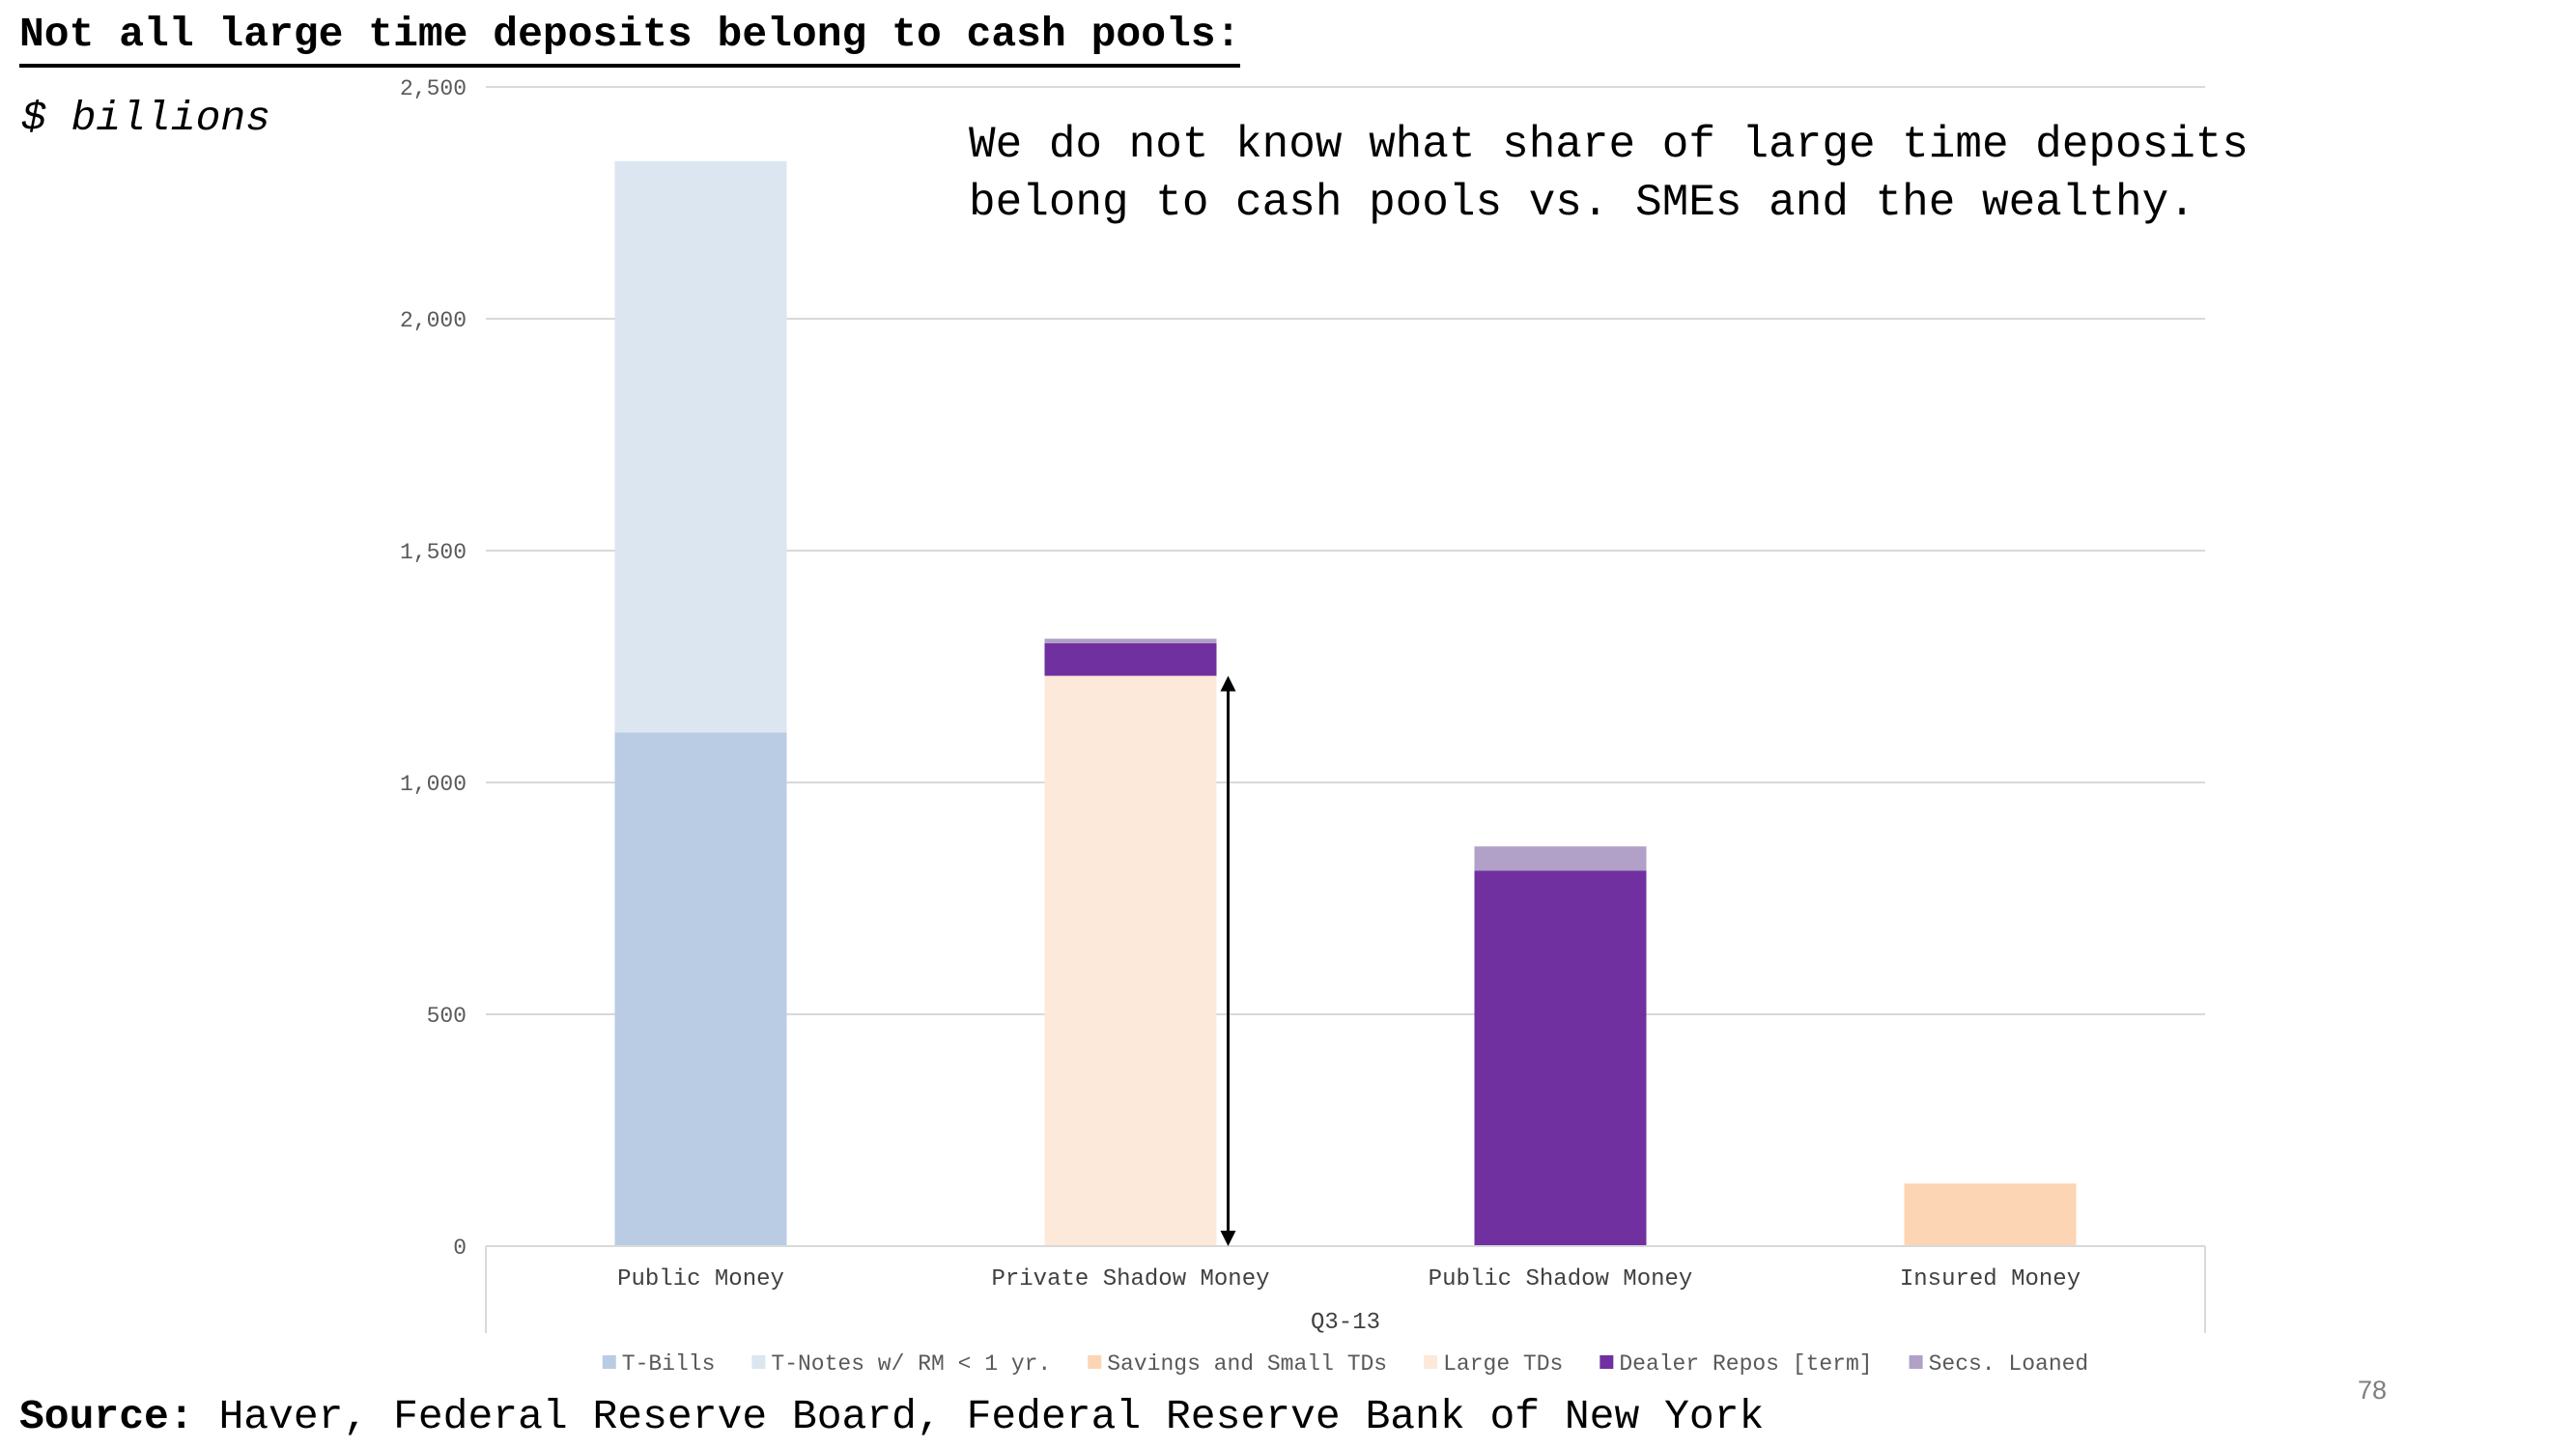 The width and height of the screenshot is (2576, 1449). What do you see at coordinates (1503, 1364) in the screenshot?
I see `legend-label: Large TDs` at bounding box center [1503, 1364].